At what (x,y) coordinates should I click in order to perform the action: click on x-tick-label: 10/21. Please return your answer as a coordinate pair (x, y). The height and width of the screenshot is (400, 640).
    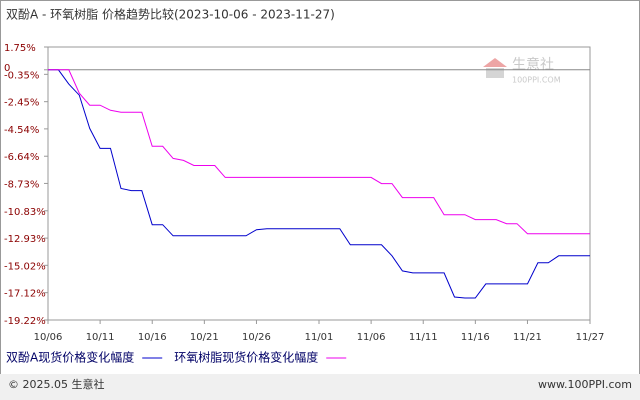
    Looking at the image, I should click on (204, 337).